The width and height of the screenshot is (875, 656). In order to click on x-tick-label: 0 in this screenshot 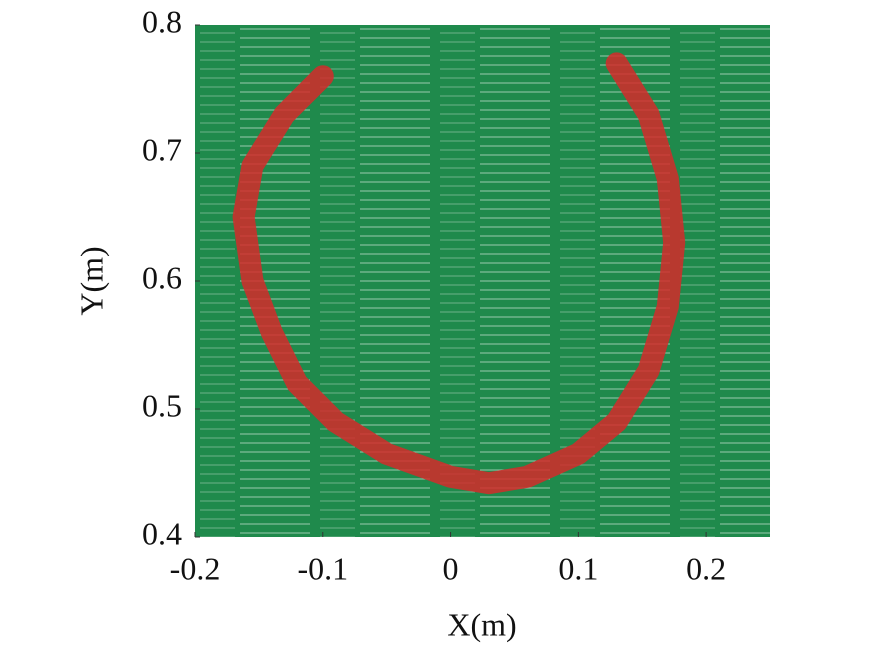, I will do `click(451, 568)`.